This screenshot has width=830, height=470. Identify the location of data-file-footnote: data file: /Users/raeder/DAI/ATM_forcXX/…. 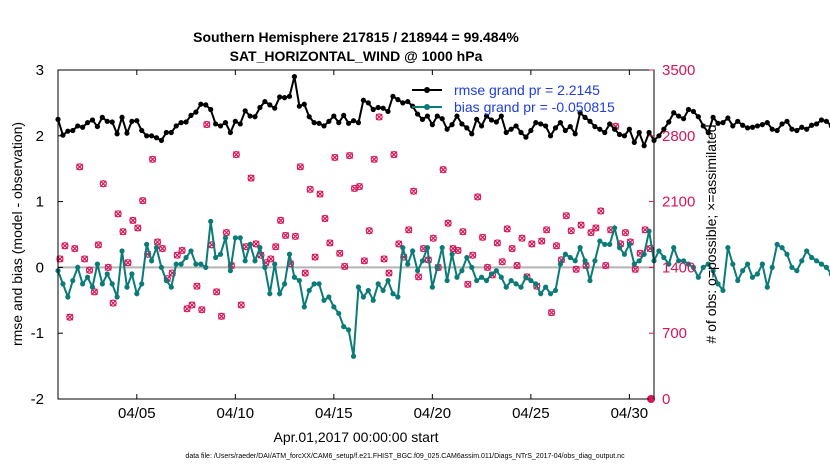
(405, 456).